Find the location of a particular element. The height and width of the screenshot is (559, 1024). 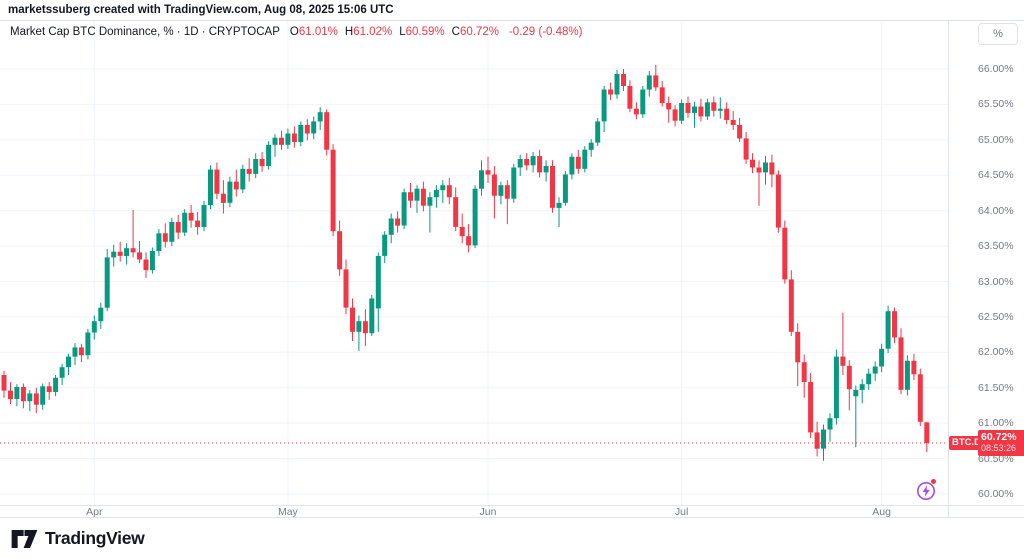

price-tick-label: 63.00% is located at coordinates (996, 281).